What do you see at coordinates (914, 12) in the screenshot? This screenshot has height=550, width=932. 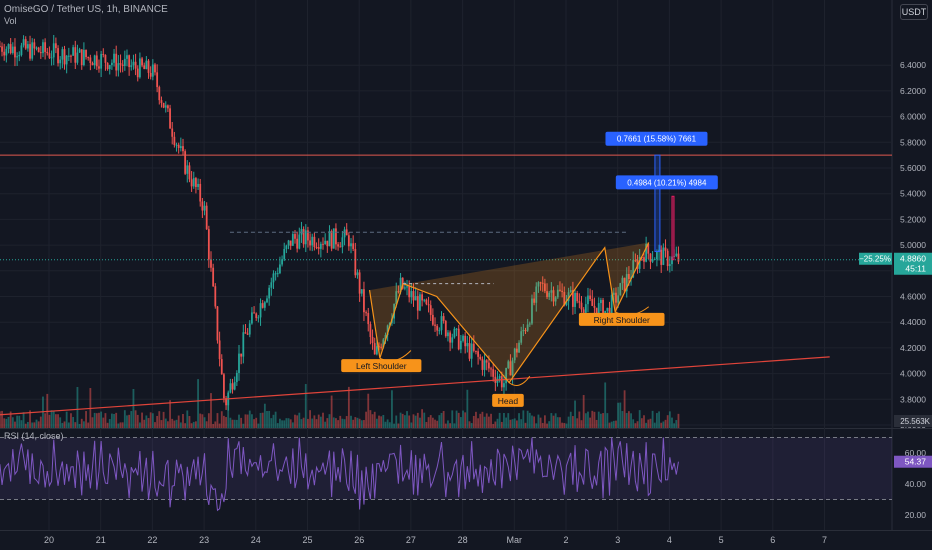 I see `currency-button: USDT` at bounding box center [914, 12].